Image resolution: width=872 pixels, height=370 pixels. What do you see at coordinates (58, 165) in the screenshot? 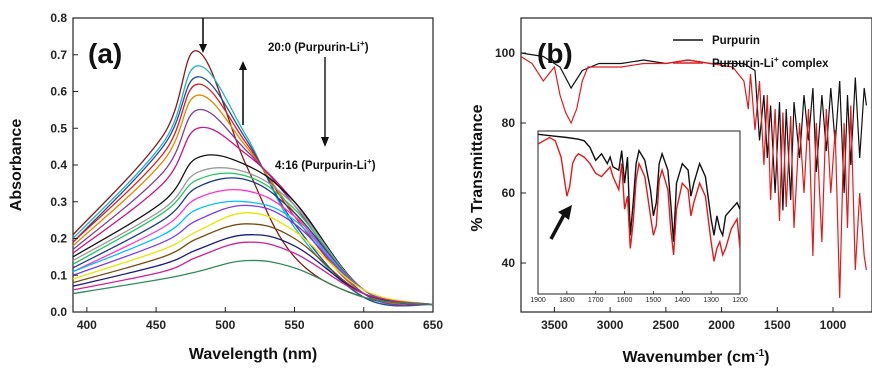
I see `panel-a-y-tick-label: 0.4` at bounding box center [58, 165].